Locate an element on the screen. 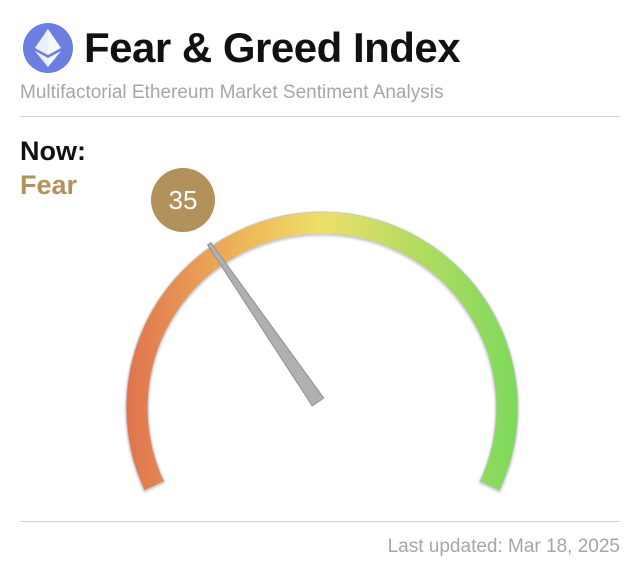 This screenshot has width=640, height=570. value-badge: 35 is located at coordinates (183, 200).